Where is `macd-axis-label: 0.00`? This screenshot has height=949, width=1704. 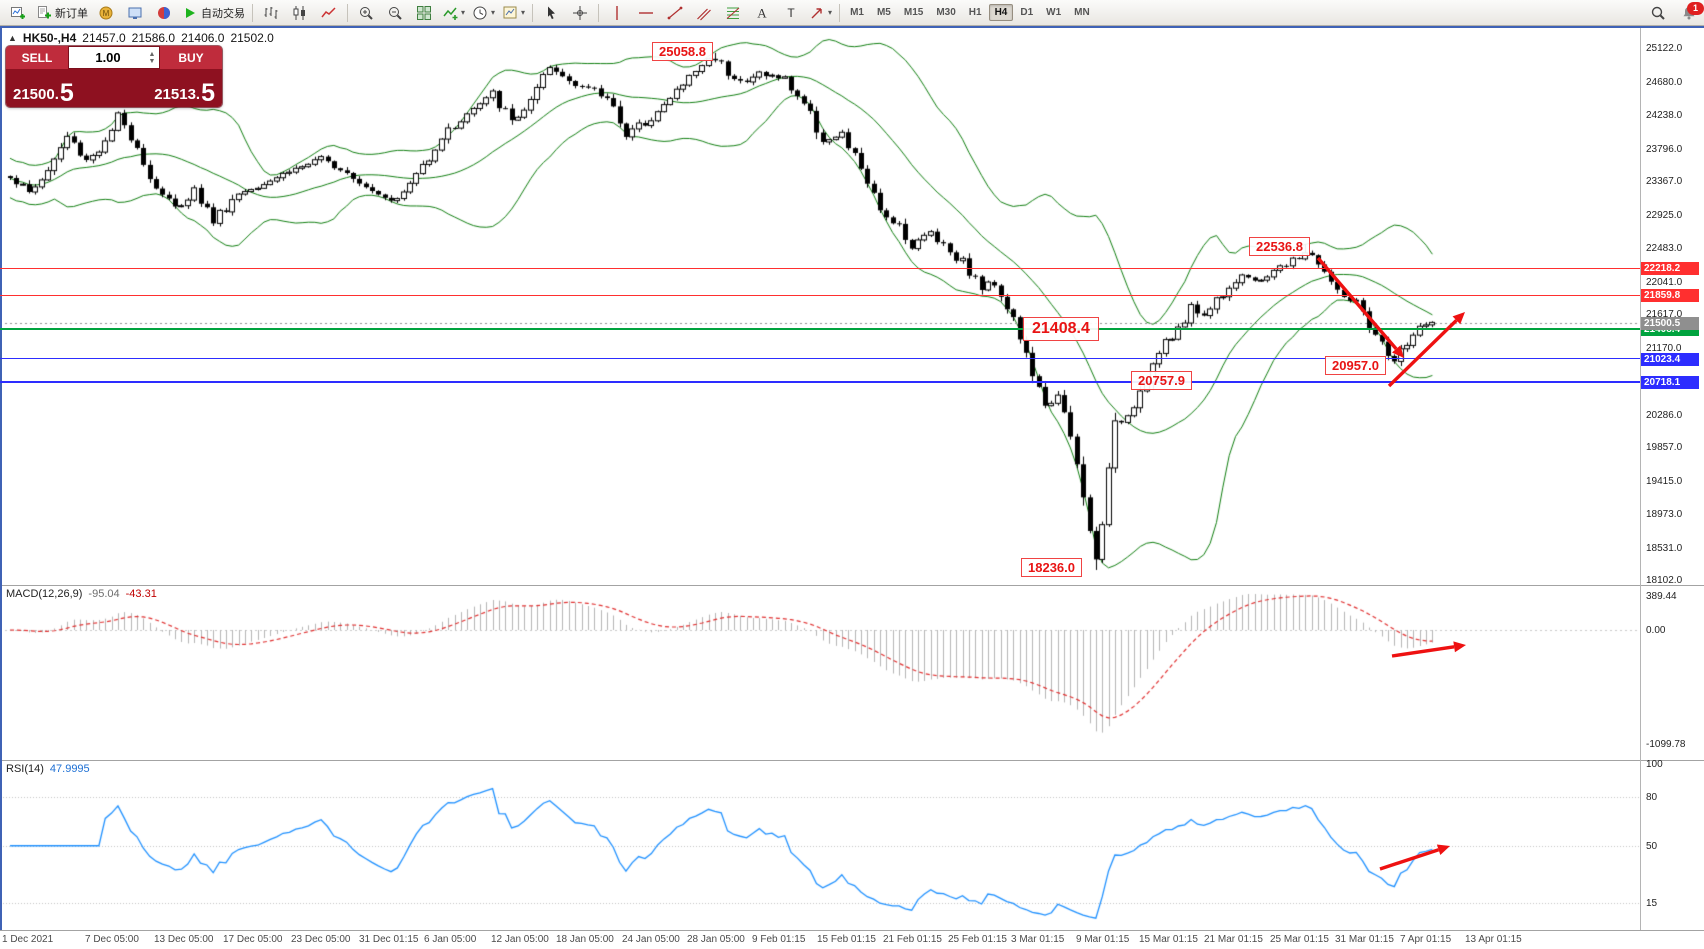 macd-axis-label: 0.00 is located at coordinates (1656, 630).